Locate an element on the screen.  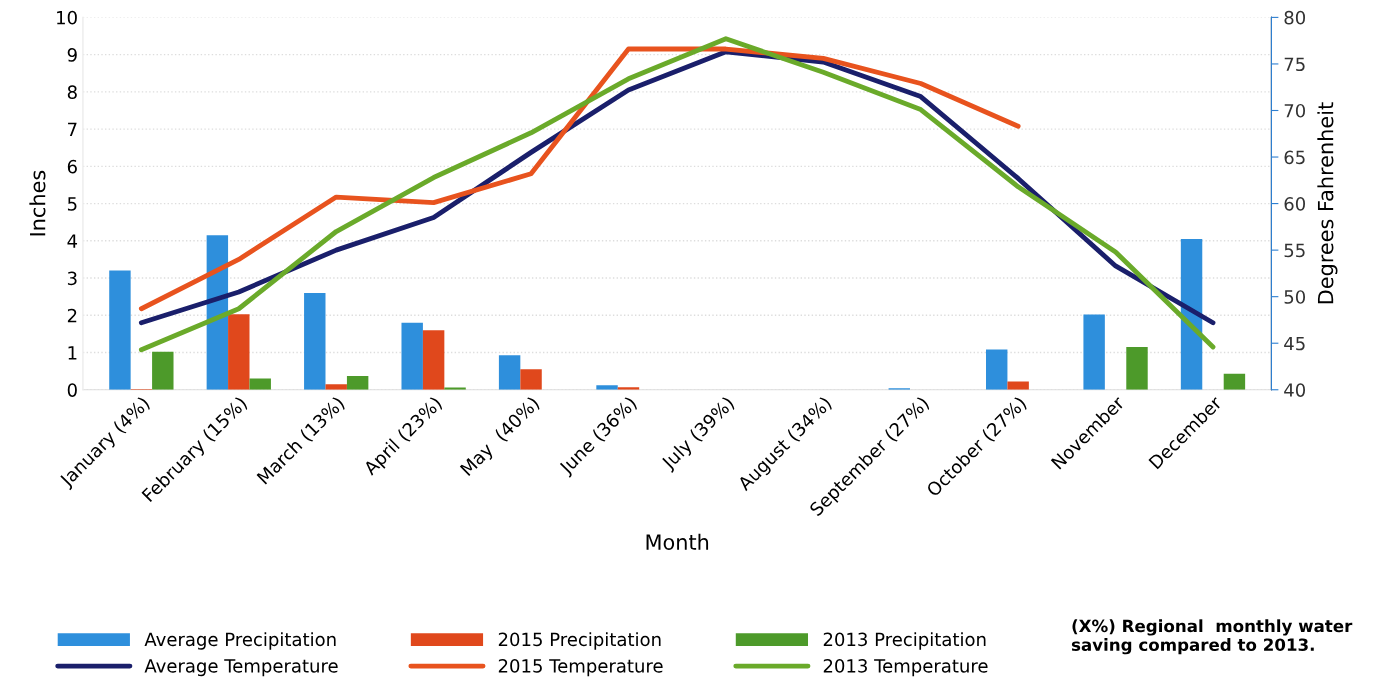
y-tick-label: 3 is located at coordinates (72, 278).